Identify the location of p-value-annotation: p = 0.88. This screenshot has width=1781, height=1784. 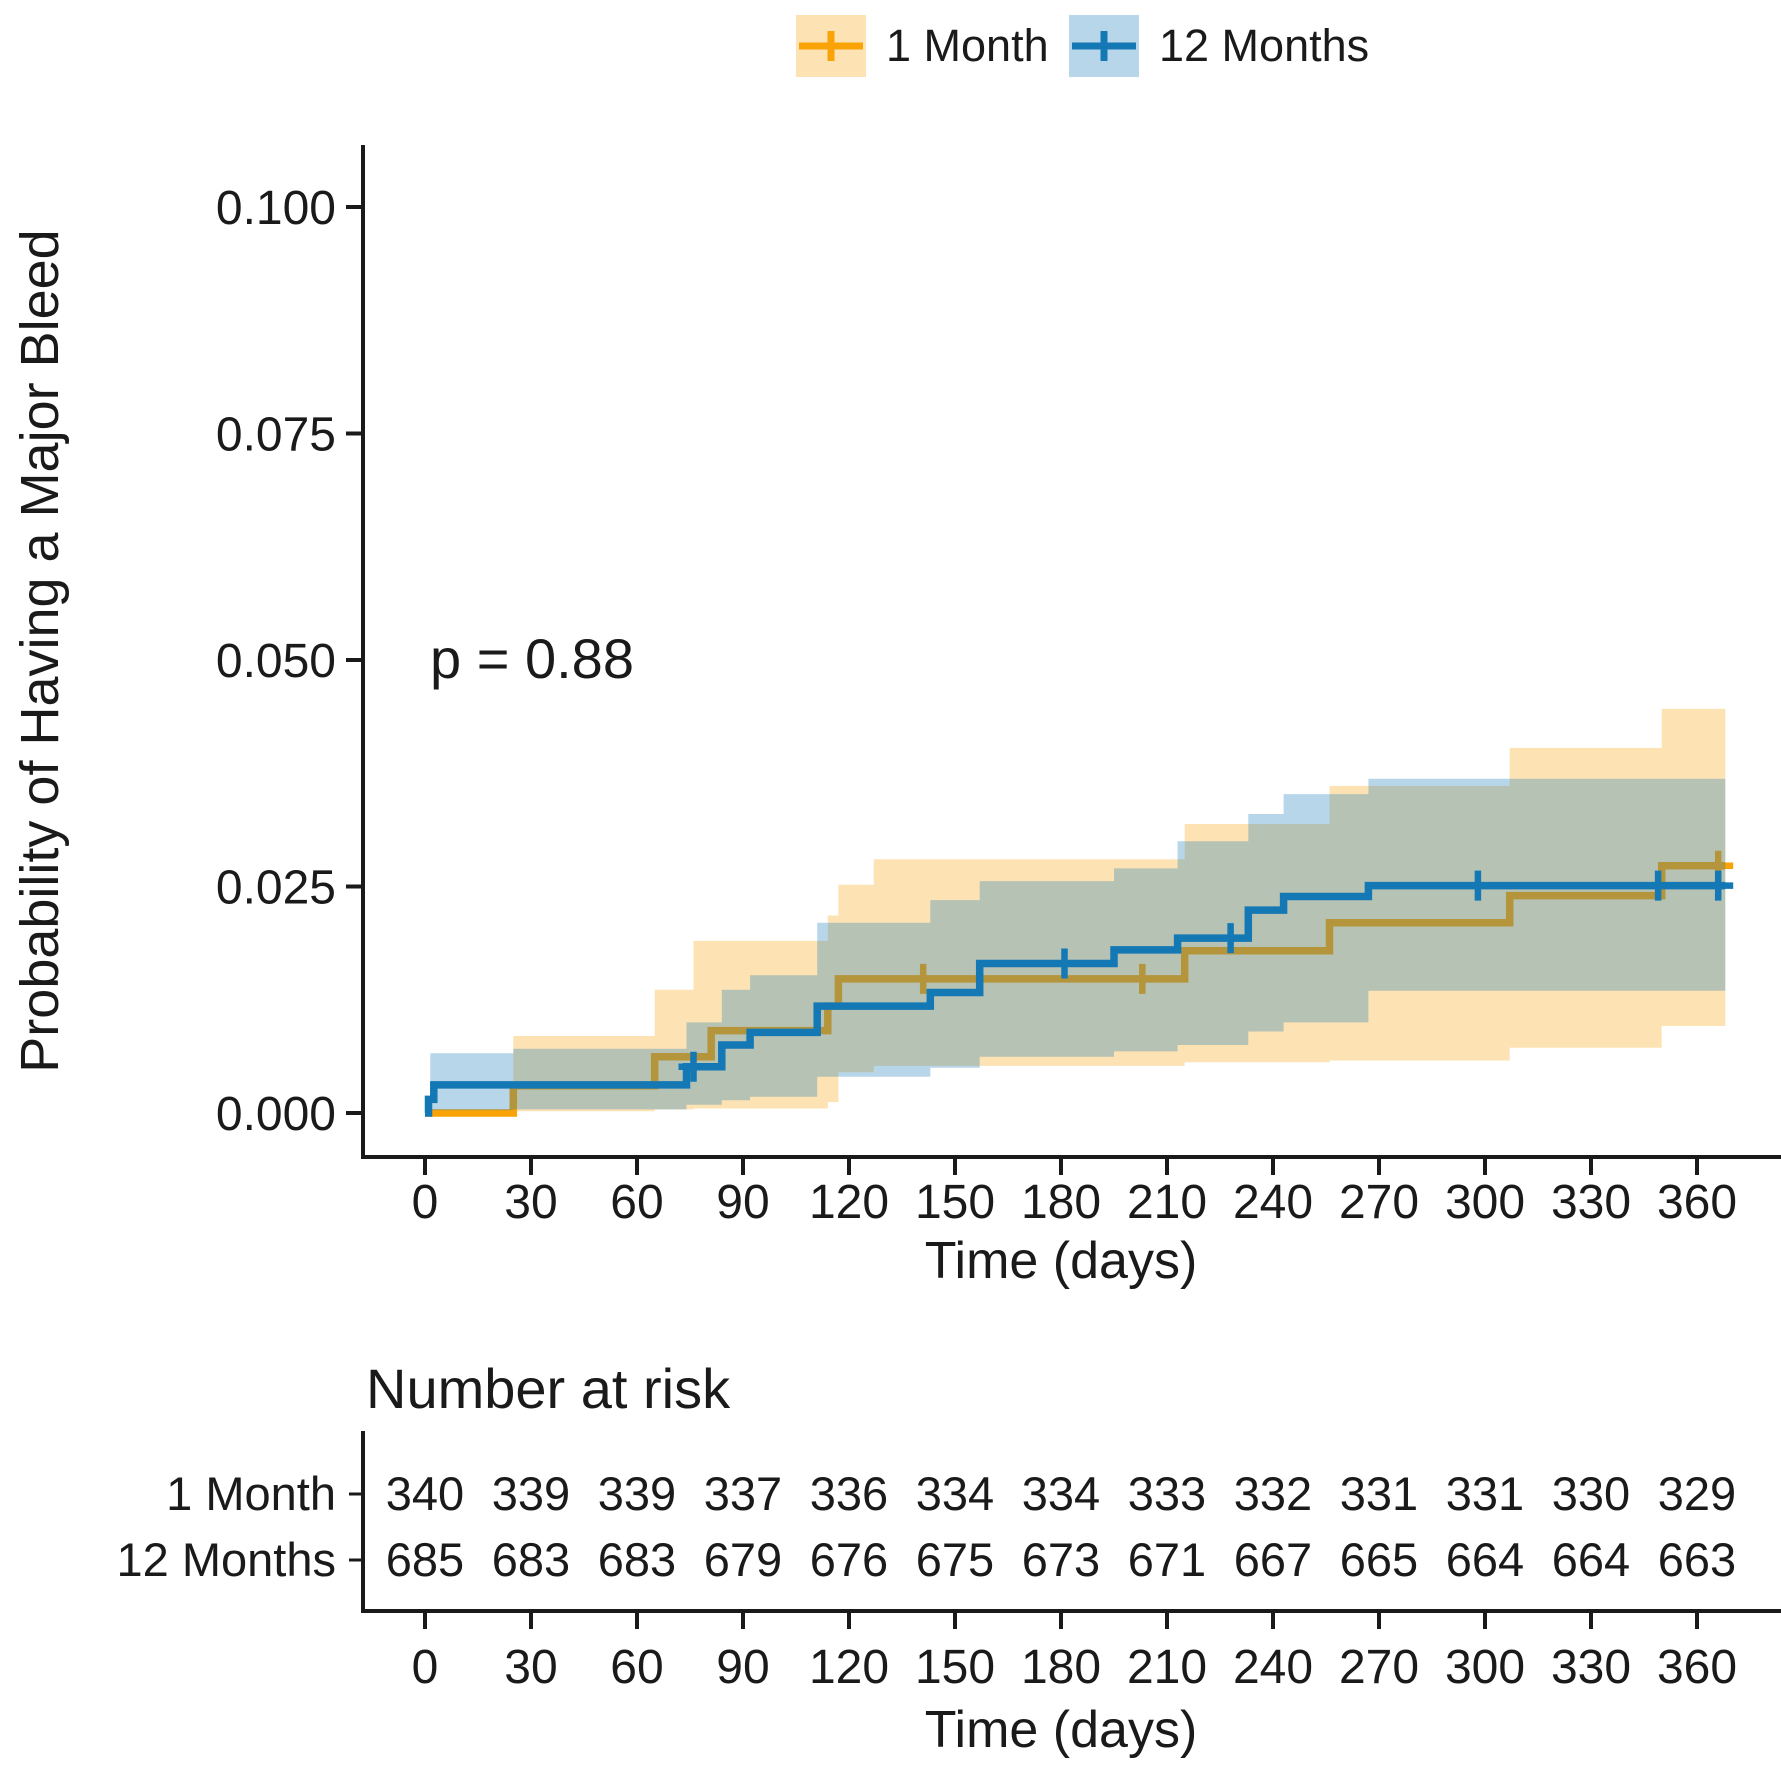
(532, 658).